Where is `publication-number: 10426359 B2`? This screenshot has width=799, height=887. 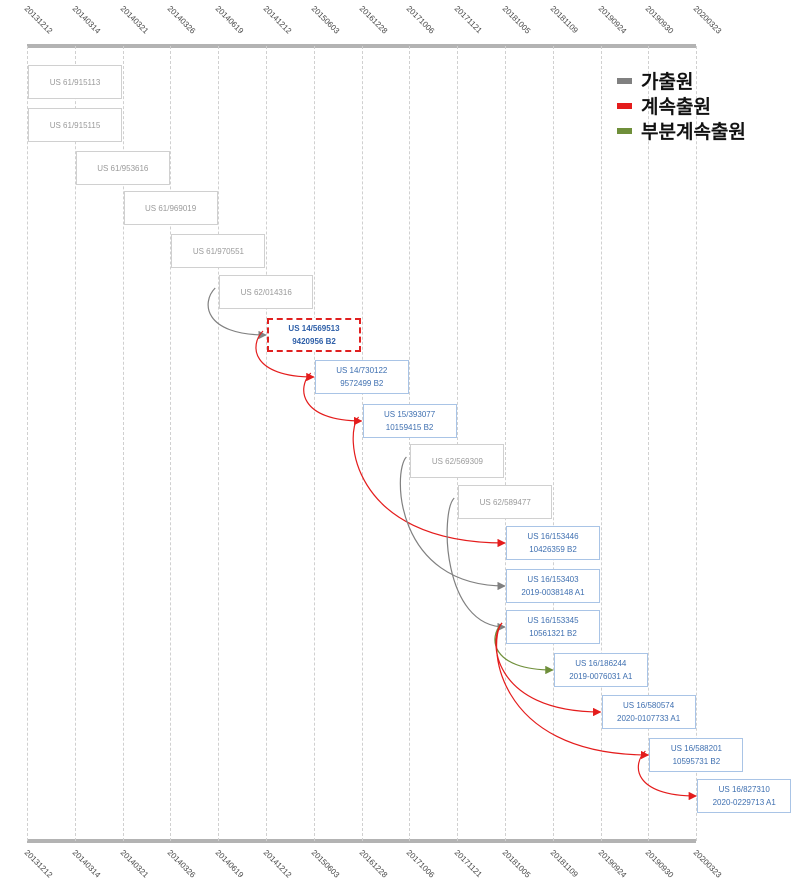
publication-number: 10426359 B2 is located at coordinates (553, 549).